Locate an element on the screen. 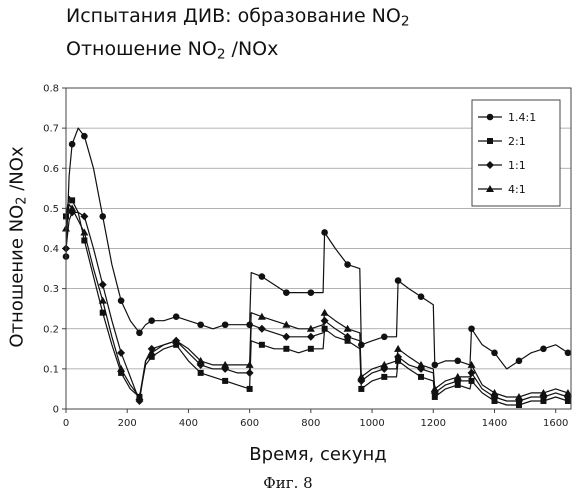  x-tick-label: 1400 is located at coordinates (494, 423).